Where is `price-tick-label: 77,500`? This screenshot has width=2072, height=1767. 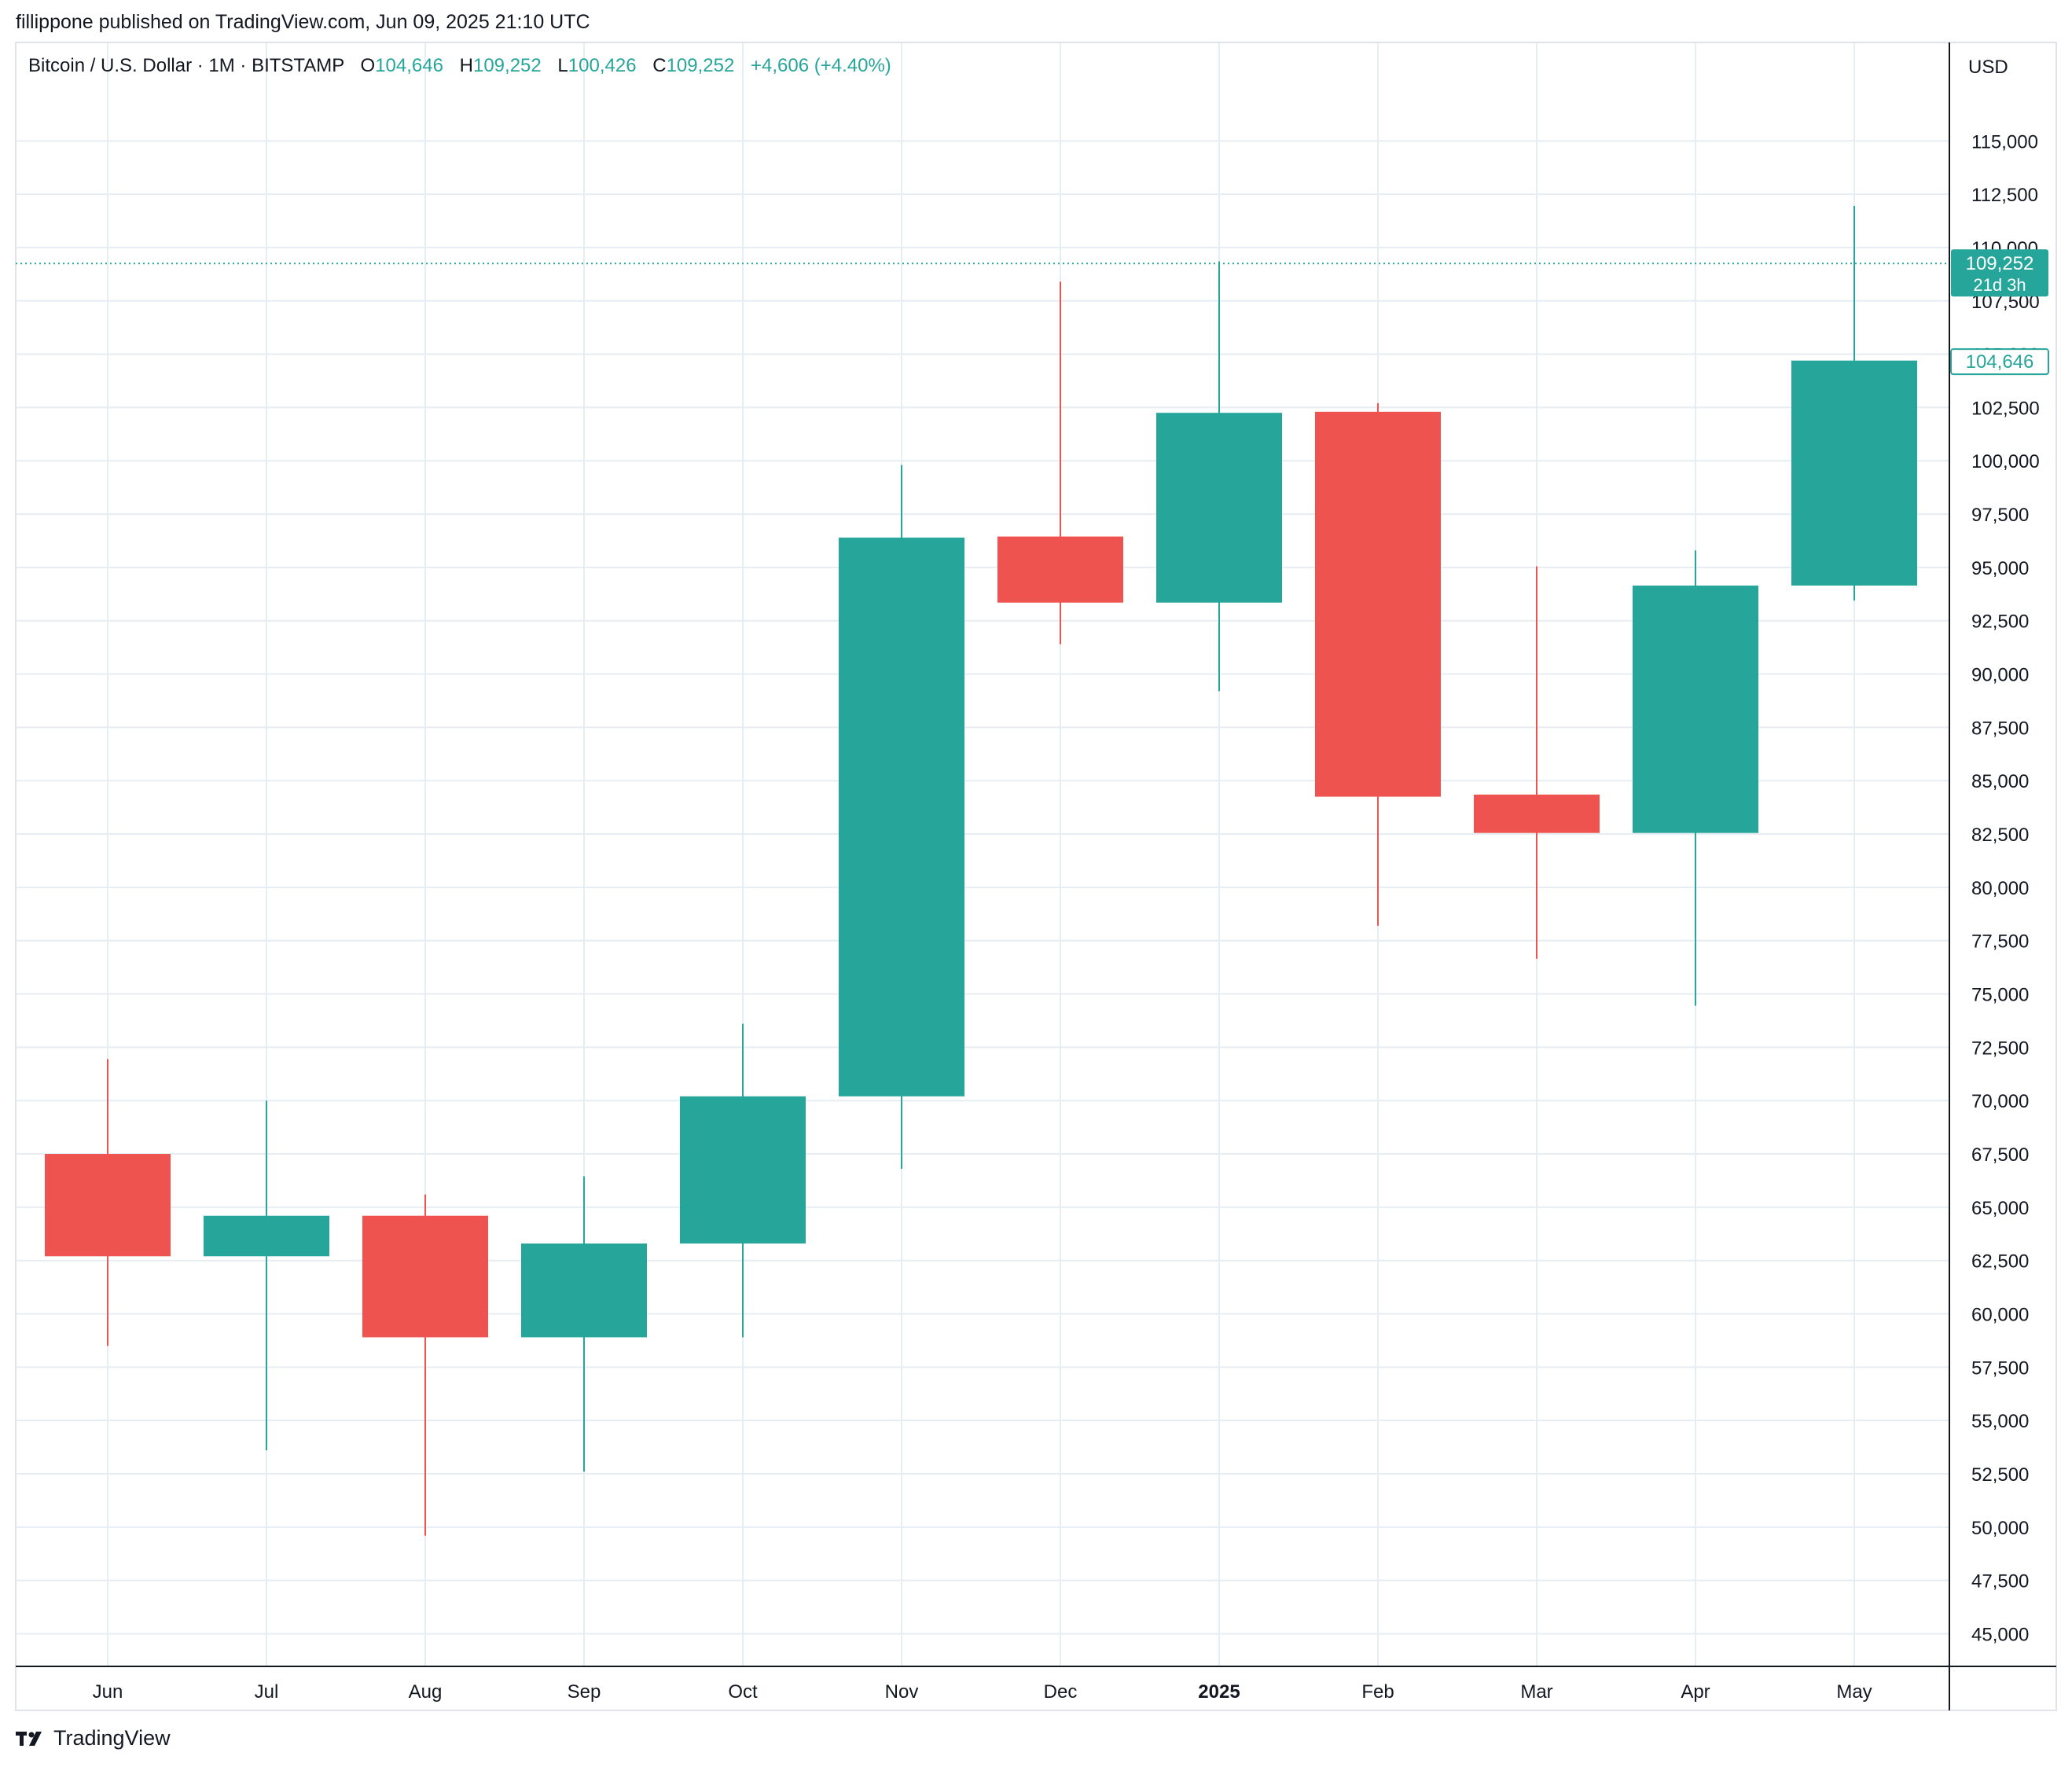
price-tick-label: 77,500 is located at coordinates (2000, 942).